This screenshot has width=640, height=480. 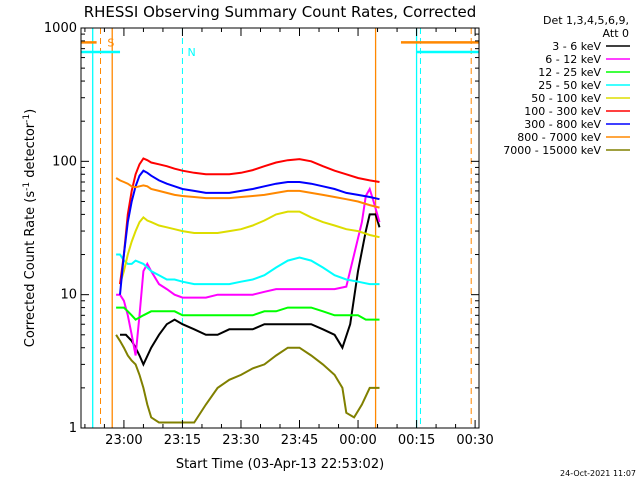 What do you see at coordinates (598, 473) in the screenshot?
I see `render-timestamp: 24-Oct-2021 11:07` at bounding box center [598, 473].